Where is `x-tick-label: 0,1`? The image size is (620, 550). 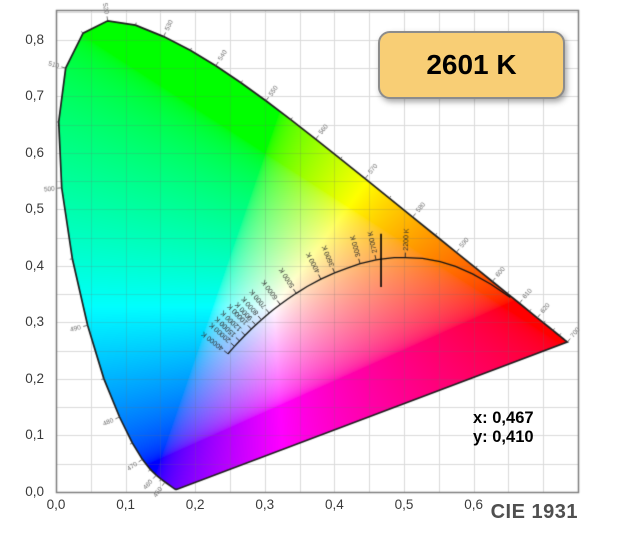
x-tick-label: 0,1 is located at coordinates (125, 504).